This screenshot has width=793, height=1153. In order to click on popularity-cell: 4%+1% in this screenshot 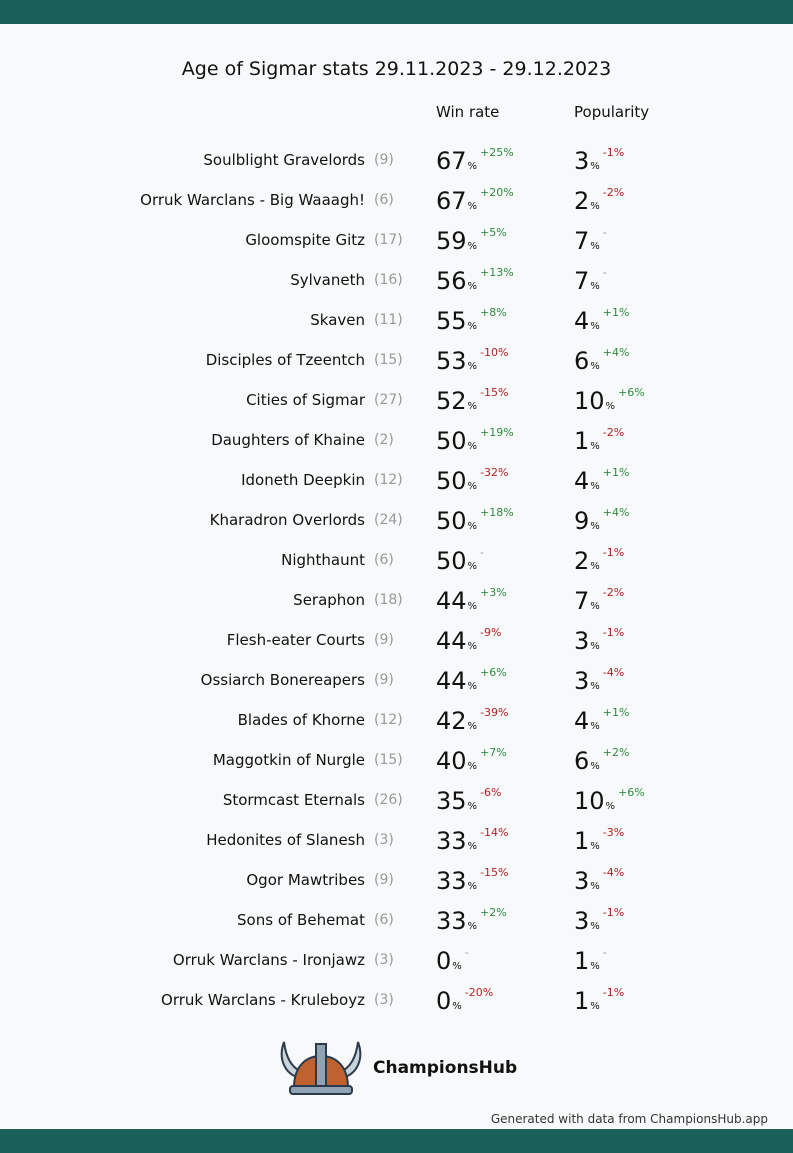, I will do `click(601, 720)`.